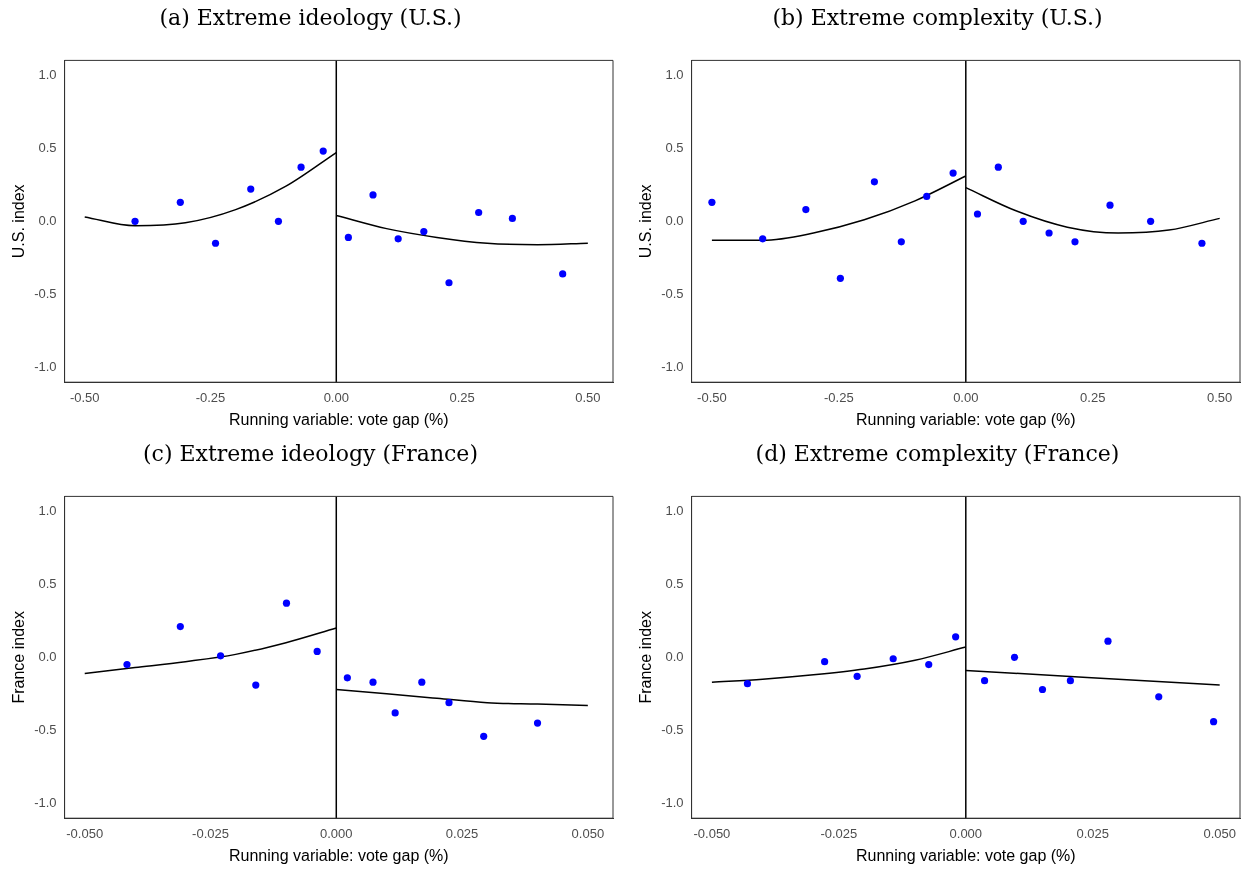 Image resolution: width=1255 pixels, height=873 pixels. Describe the element at coordinates (310, 17) in the screenshot. I see `chart-title: (a) Extreme ideology (U.S.)` at that location.